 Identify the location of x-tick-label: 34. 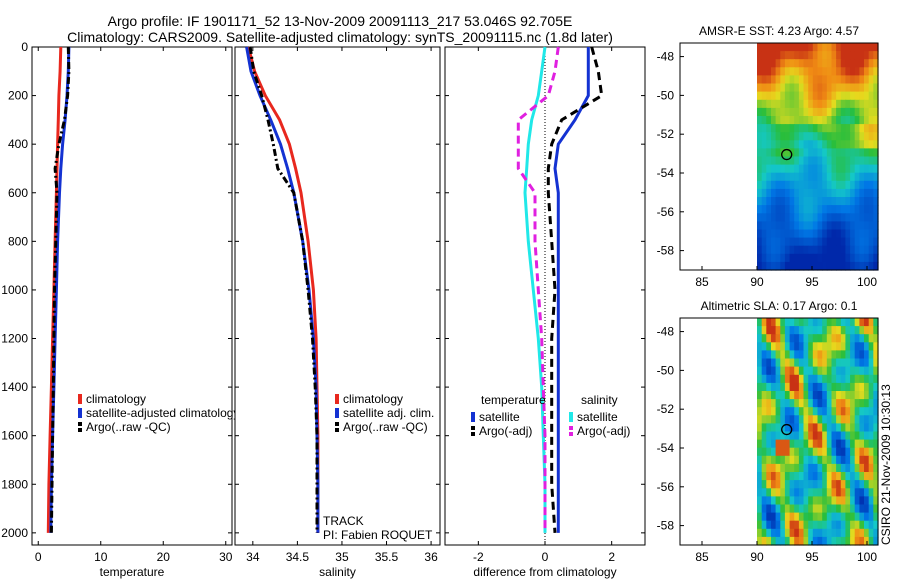
(253, 557).